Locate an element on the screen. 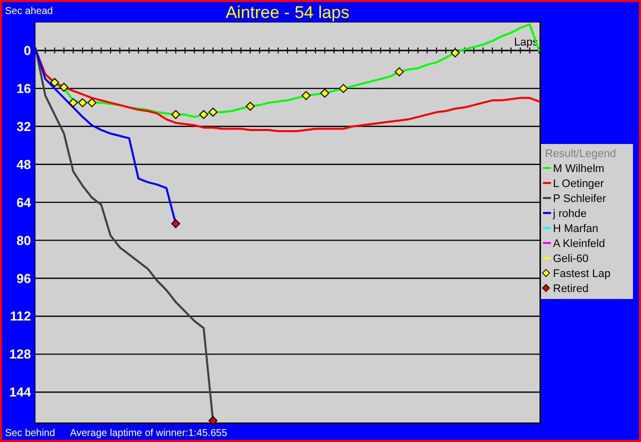 This screenshot has height=442, width=641. chart-title: Aintree - 54 laps is located at coordinates (288, 12).